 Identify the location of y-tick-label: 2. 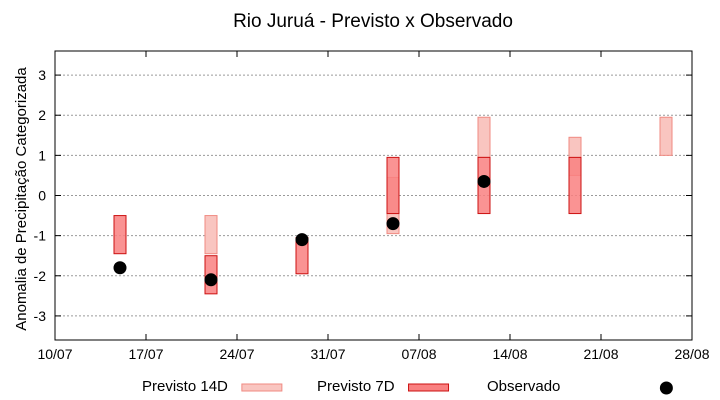
(42, 115).